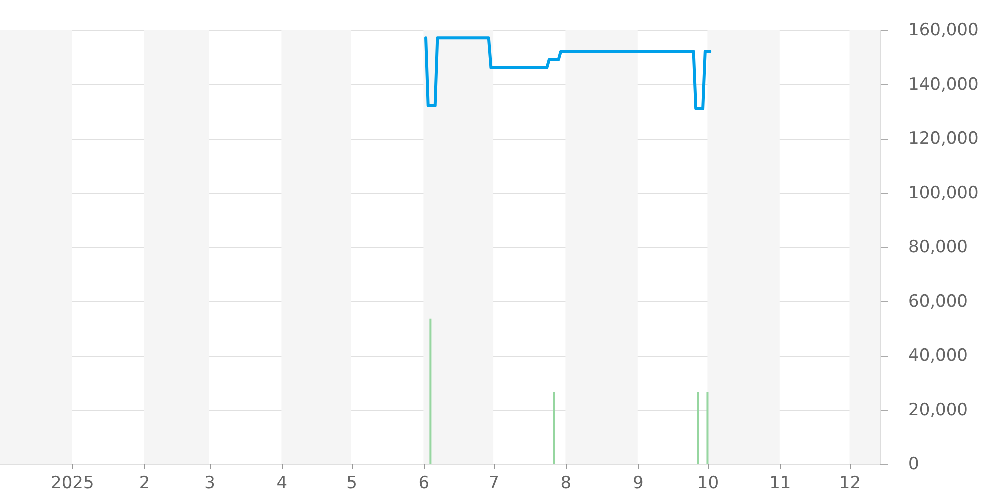 This screenshot has height=500, width=1000. Describe the element at coordinates (144, 484) in the screenshot. I see `x-tick-label: 2` at that location.